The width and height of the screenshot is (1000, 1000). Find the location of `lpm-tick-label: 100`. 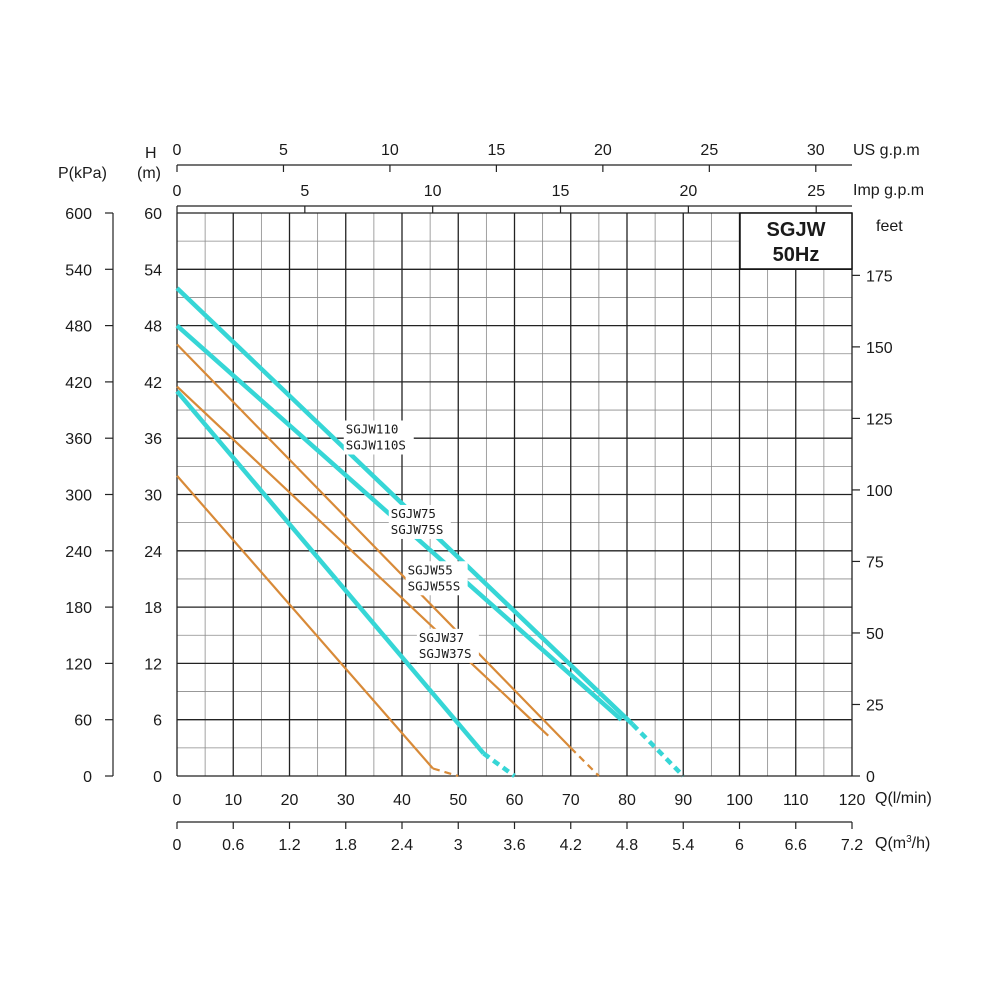

lpm-tick-label: 100 is located at coordinates (739, 800).